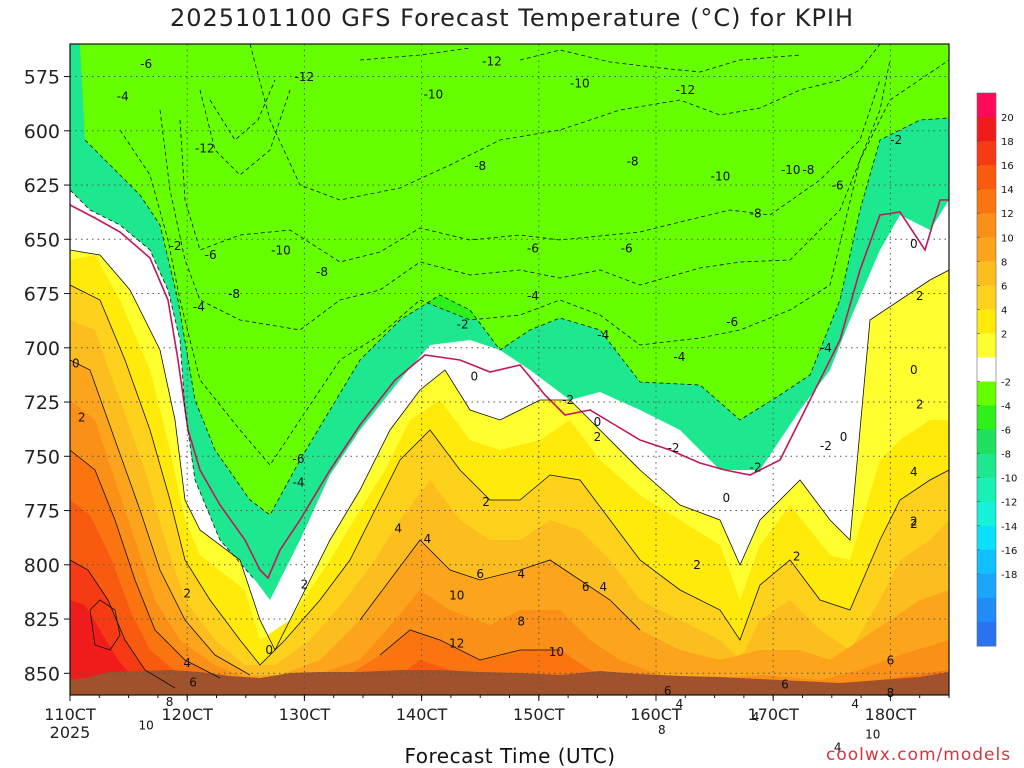 This screenshot has height=768, width=1024. I want to click on colorbar-label: 16, so click(1007, 166).